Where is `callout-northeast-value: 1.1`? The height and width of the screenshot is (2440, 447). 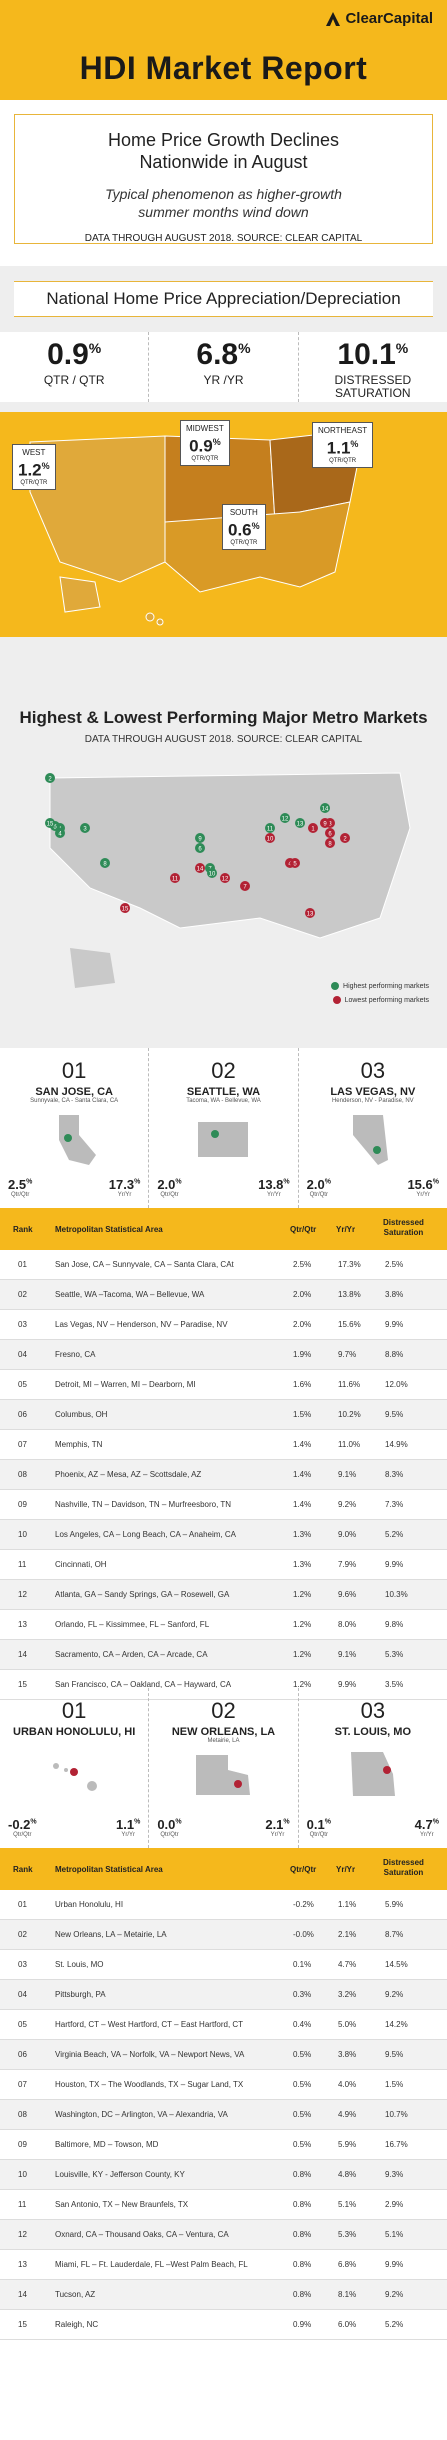 callout-northeast-value: 1.1 is located at coordinates (338, 448).